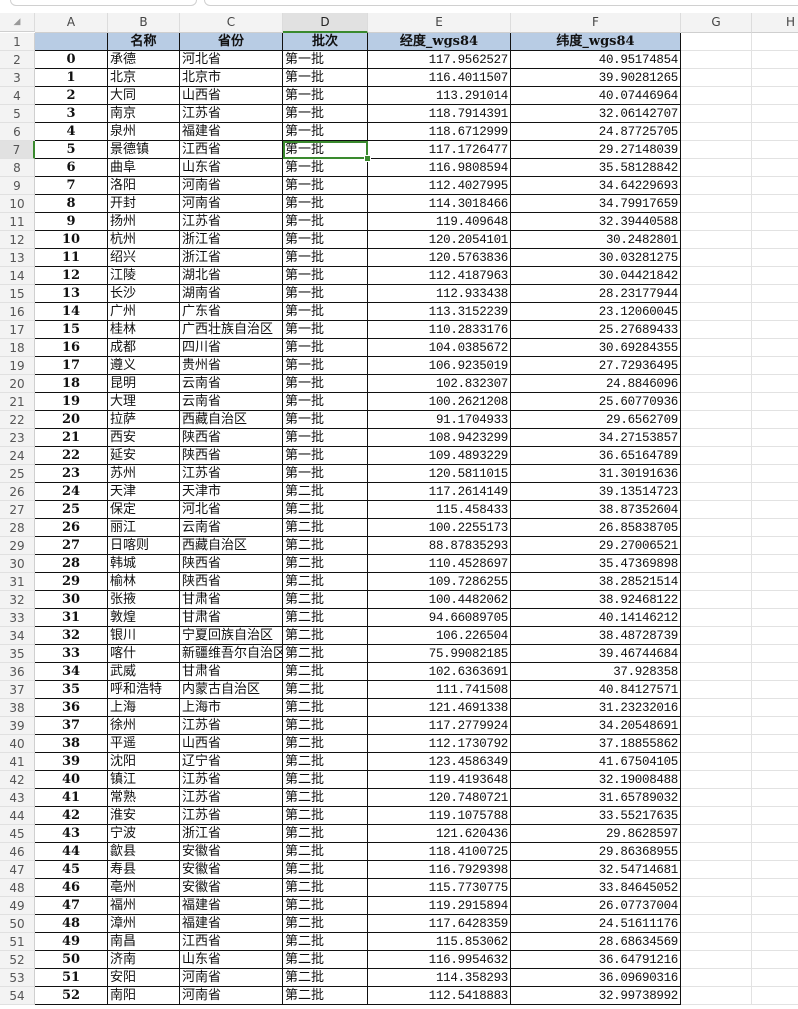 This screenshot has width=798, height=1009. What do you see at coordinates (17, 798) in the screenshot?
I see `row-header: 43` at bounding box center [17, 798].